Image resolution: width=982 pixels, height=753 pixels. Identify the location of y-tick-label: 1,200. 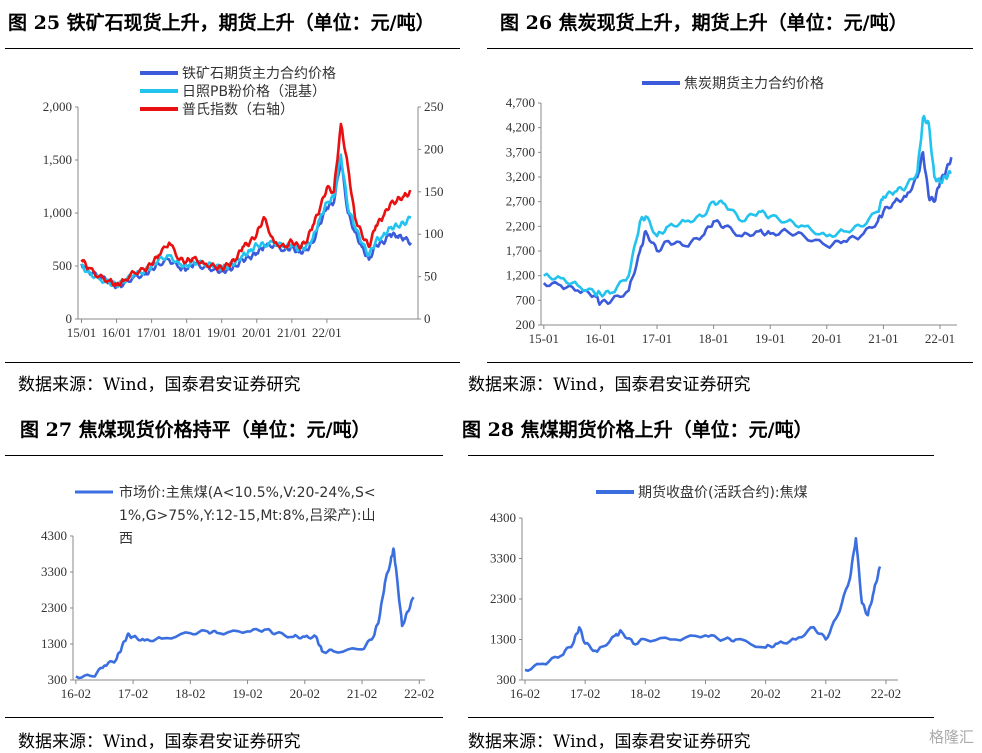
(520, 275).